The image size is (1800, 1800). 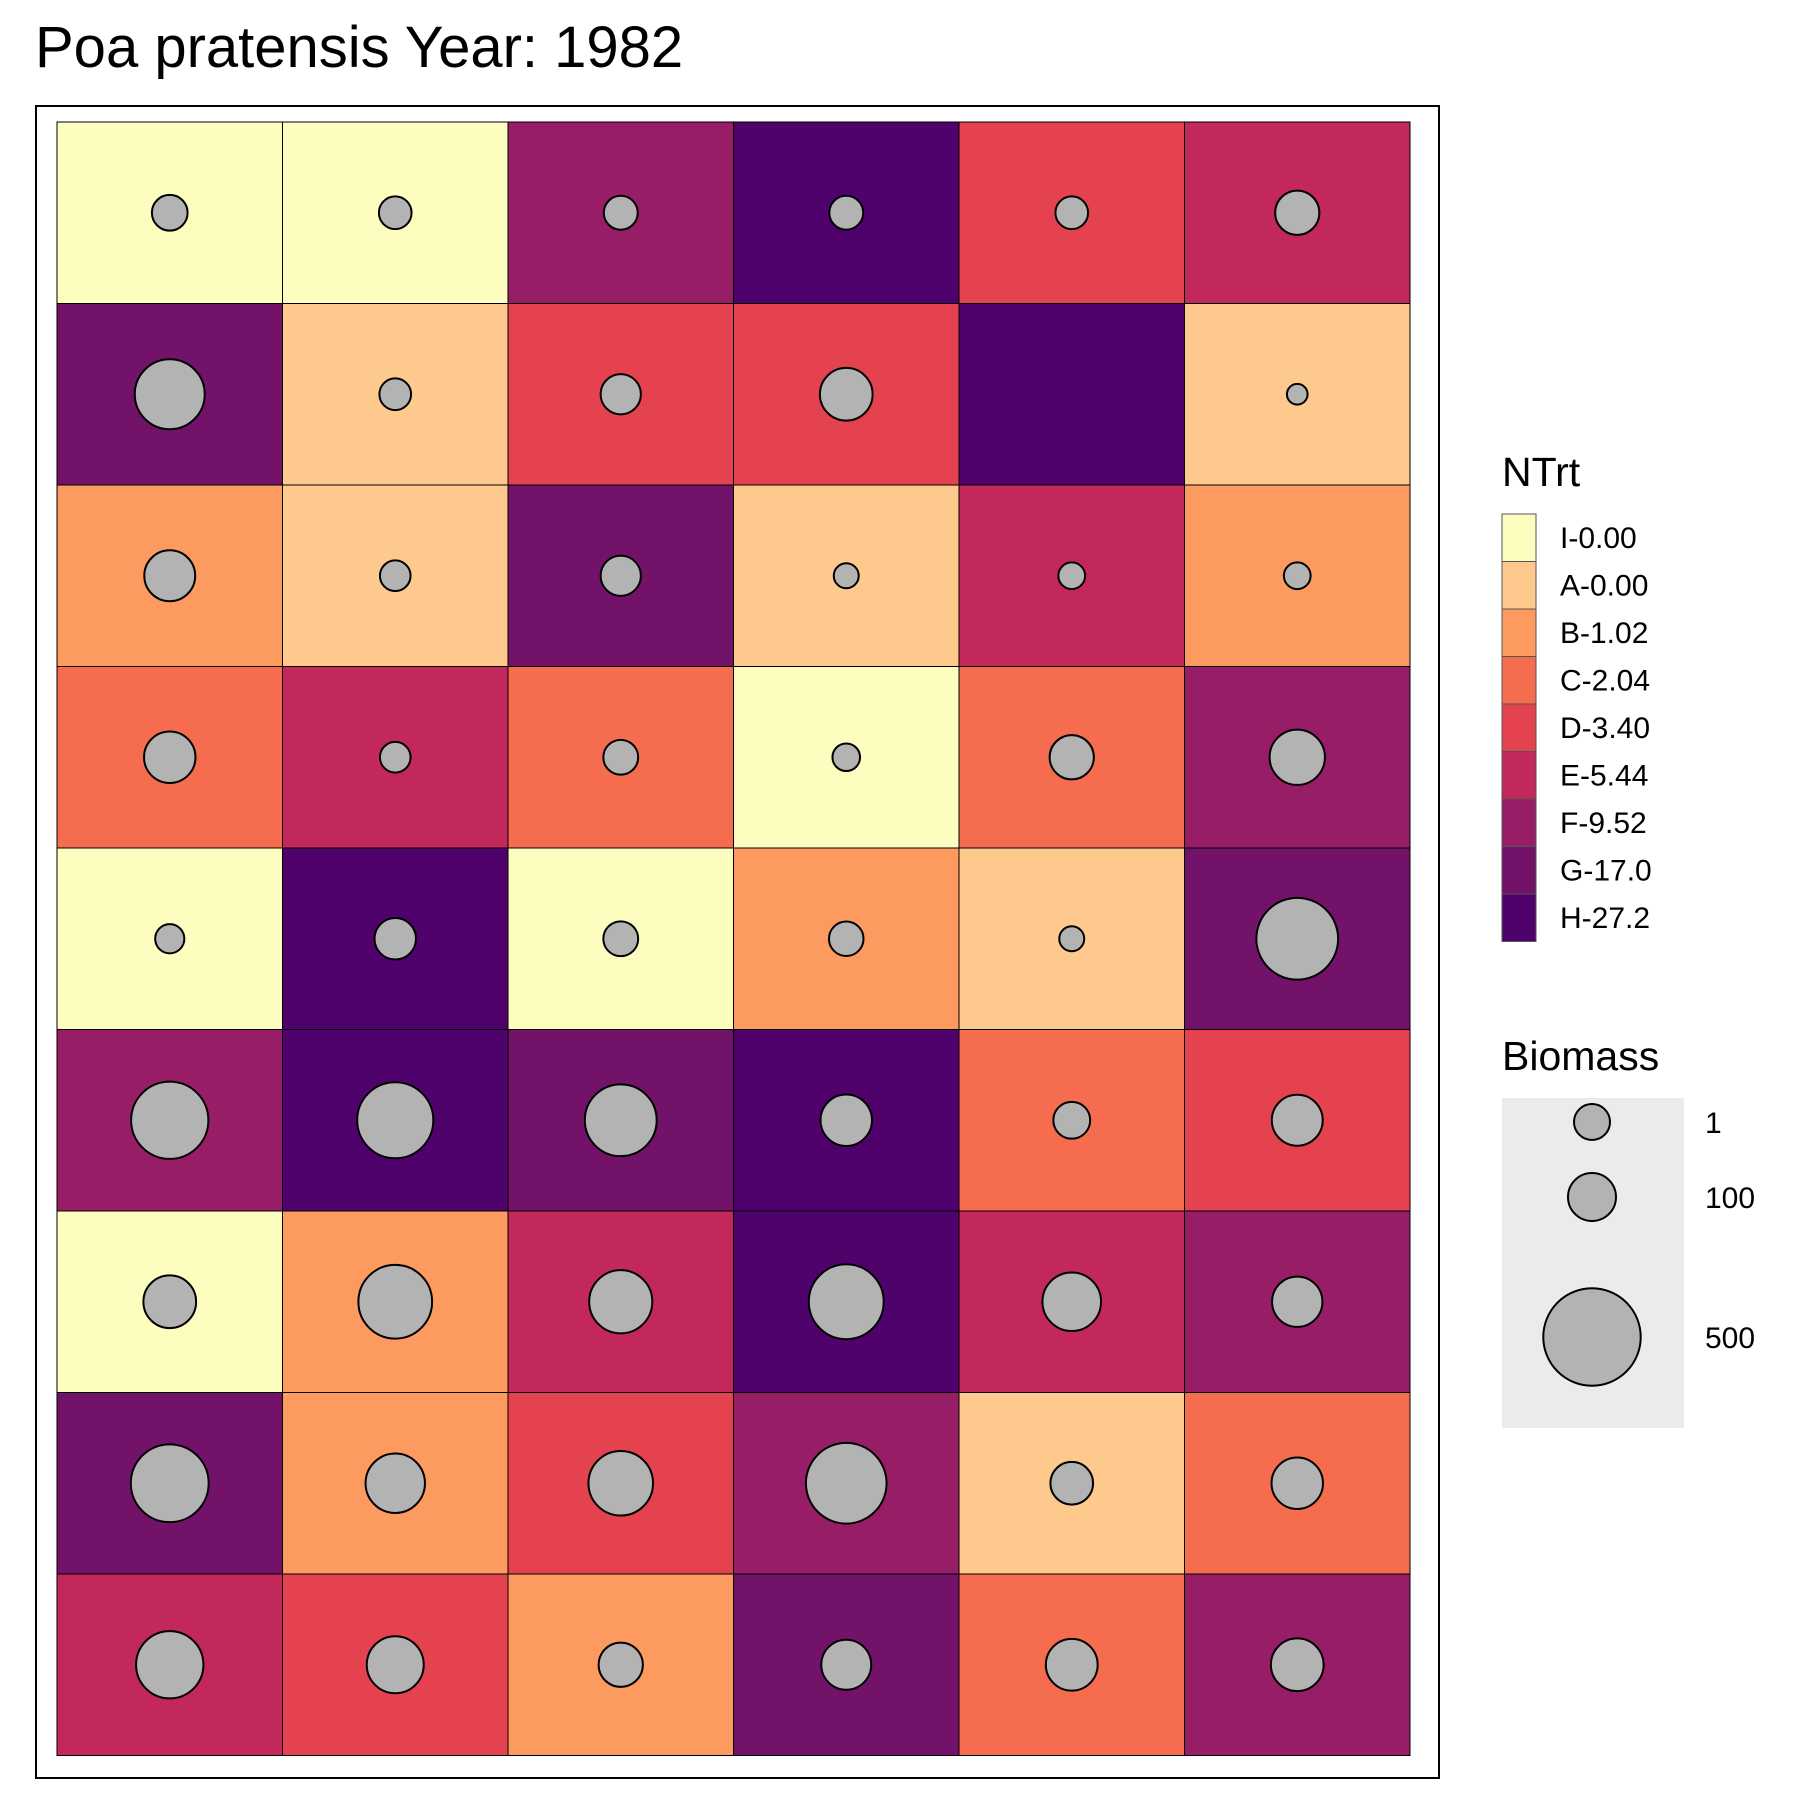 What do you see at coordinates (1628, 1263) in the screenshot?
I see `size-legend: 1 100 500` at bounding box center [1628, 1263].